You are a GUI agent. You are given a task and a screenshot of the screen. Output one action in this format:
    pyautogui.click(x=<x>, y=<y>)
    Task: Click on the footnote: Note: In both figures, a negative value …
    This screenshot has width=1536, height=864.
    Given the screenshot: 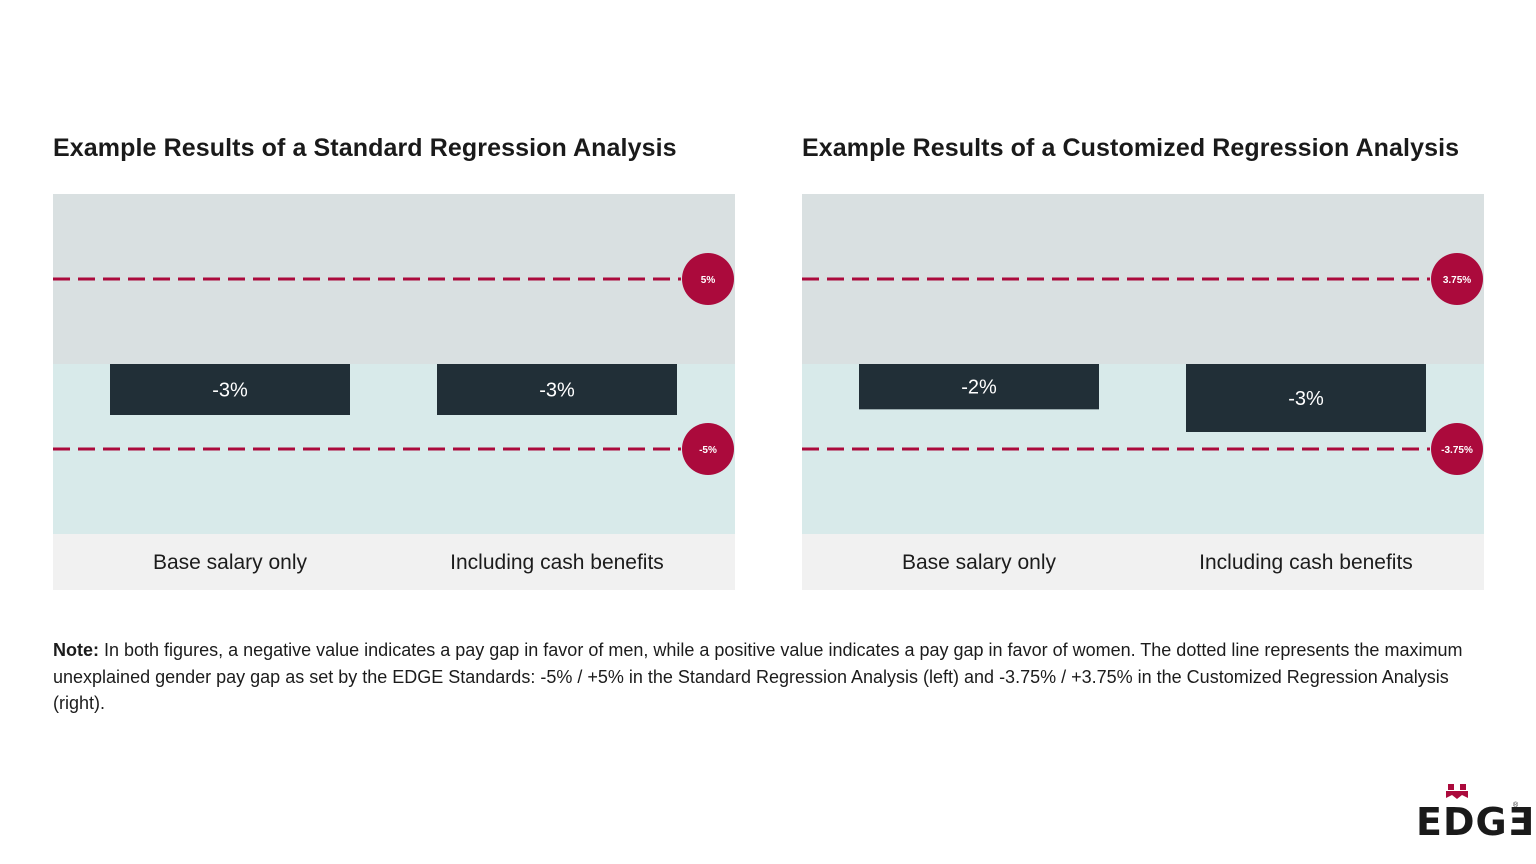 What is the action you would take?
    pyautogui.click(x=773, y=677)
    